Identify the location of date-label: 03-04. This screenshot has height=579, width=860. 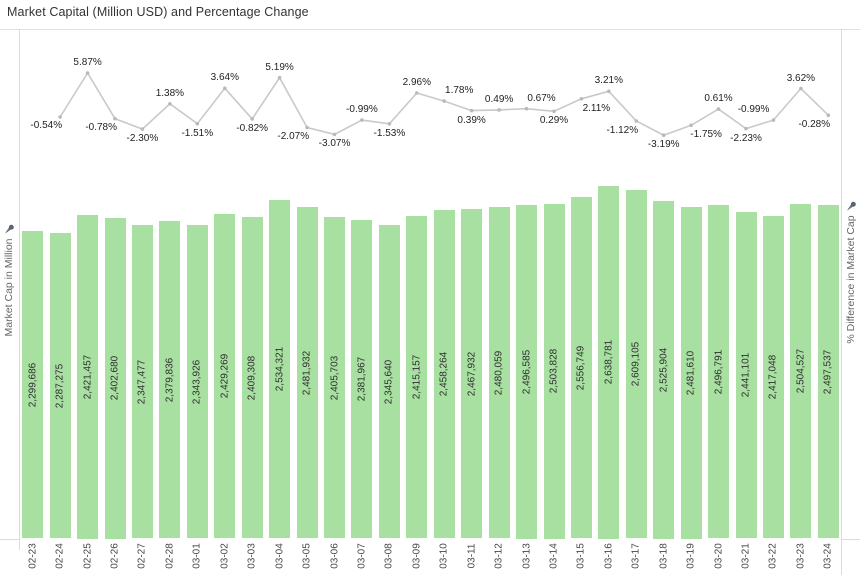
(280, 556).